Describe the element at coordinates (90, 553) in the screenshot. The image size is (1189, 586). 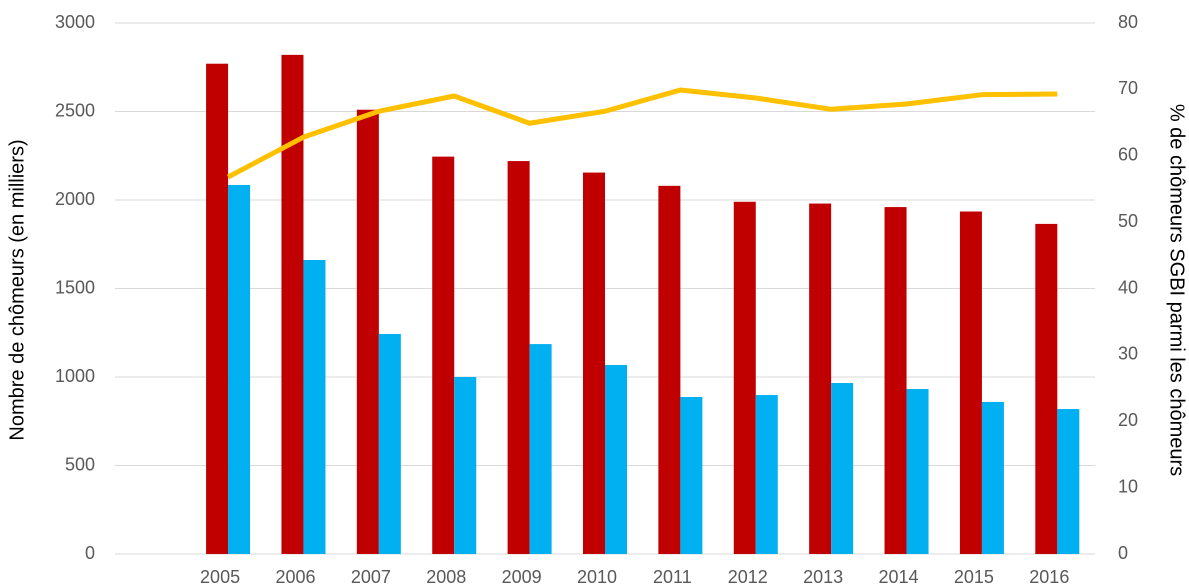
I see `y-tick-label: 0` at that location.